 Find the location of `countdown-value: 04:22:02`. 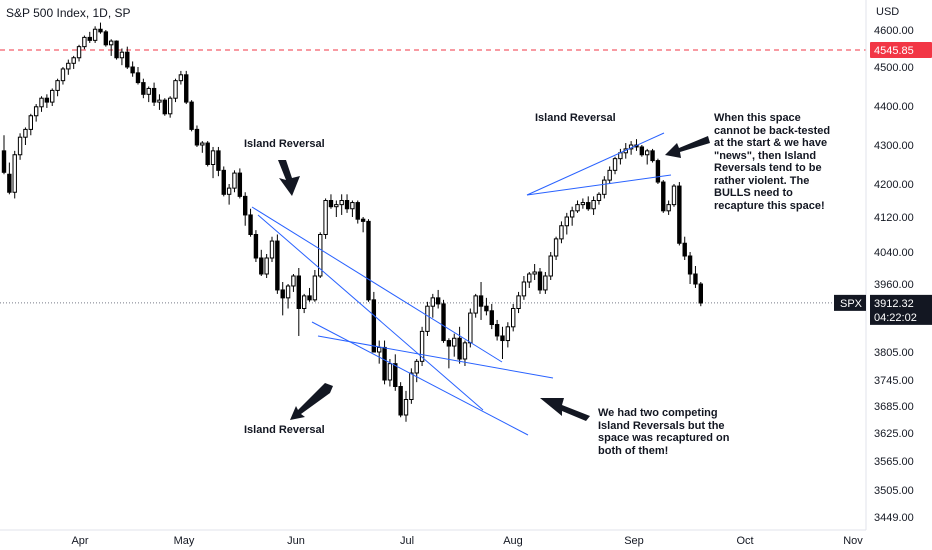

countdown-value: 04:22:02 is located at coordinates (895, 318).